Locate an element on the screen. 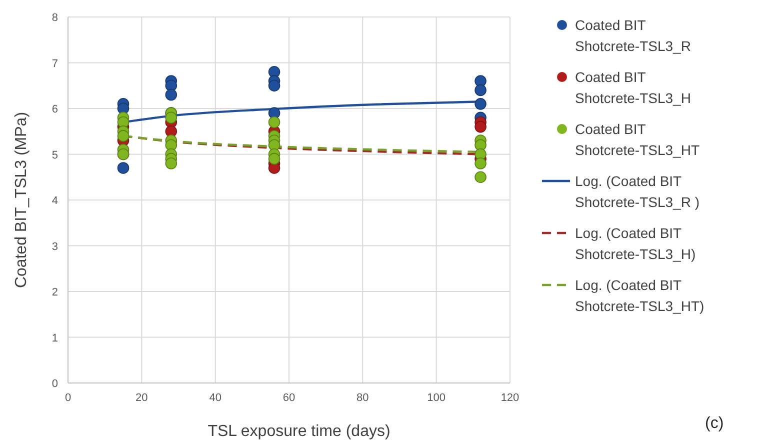 The width and height of the screenshot is (761, 443). y-tick-label: 8 is located at coordinates (55, 18).